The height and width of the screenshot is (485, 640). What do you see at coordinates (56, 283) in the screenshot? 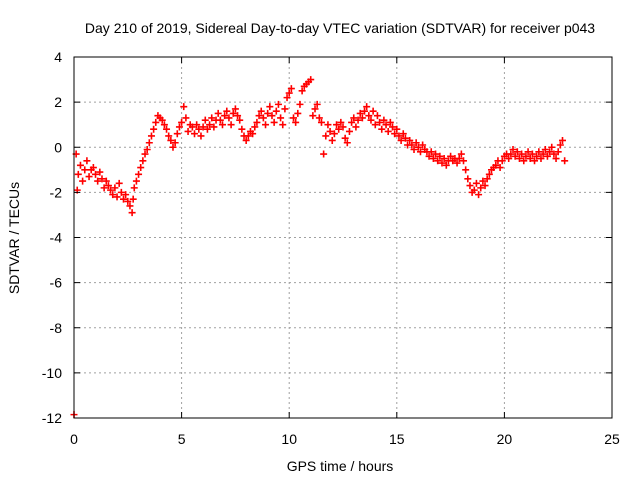
I see `y-tick-label: -6` at bounding box center [56, 283].